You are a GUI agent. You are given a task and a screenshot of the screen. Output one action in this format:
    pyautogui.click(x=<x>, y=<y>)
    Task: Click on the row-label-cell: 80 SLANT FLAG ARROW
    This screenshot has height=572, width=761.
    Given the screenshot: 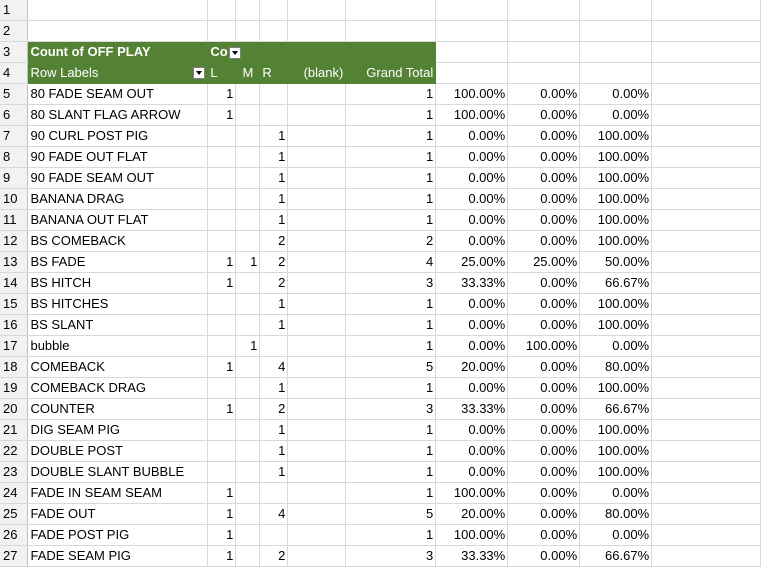 What is the action you would take?
    pyautogui.click(x=118, y=115)
    